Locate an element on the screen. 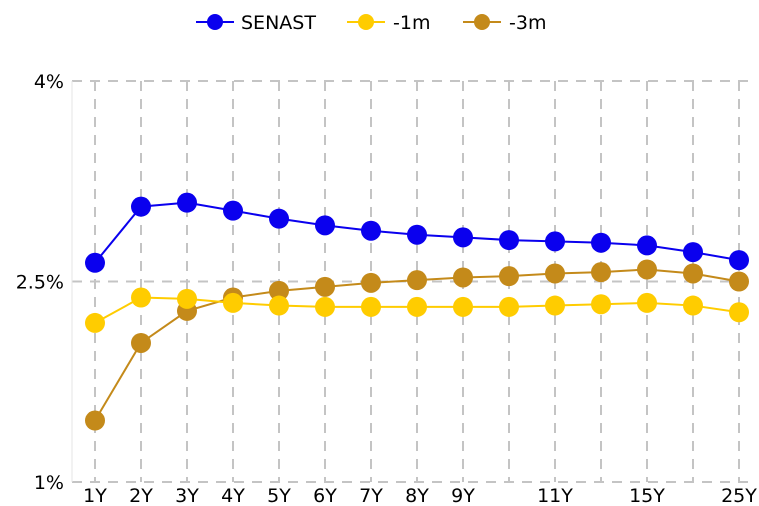 This screenshot has width=759, height=506. legend-item: -1m is located at coordinates (388, 23).